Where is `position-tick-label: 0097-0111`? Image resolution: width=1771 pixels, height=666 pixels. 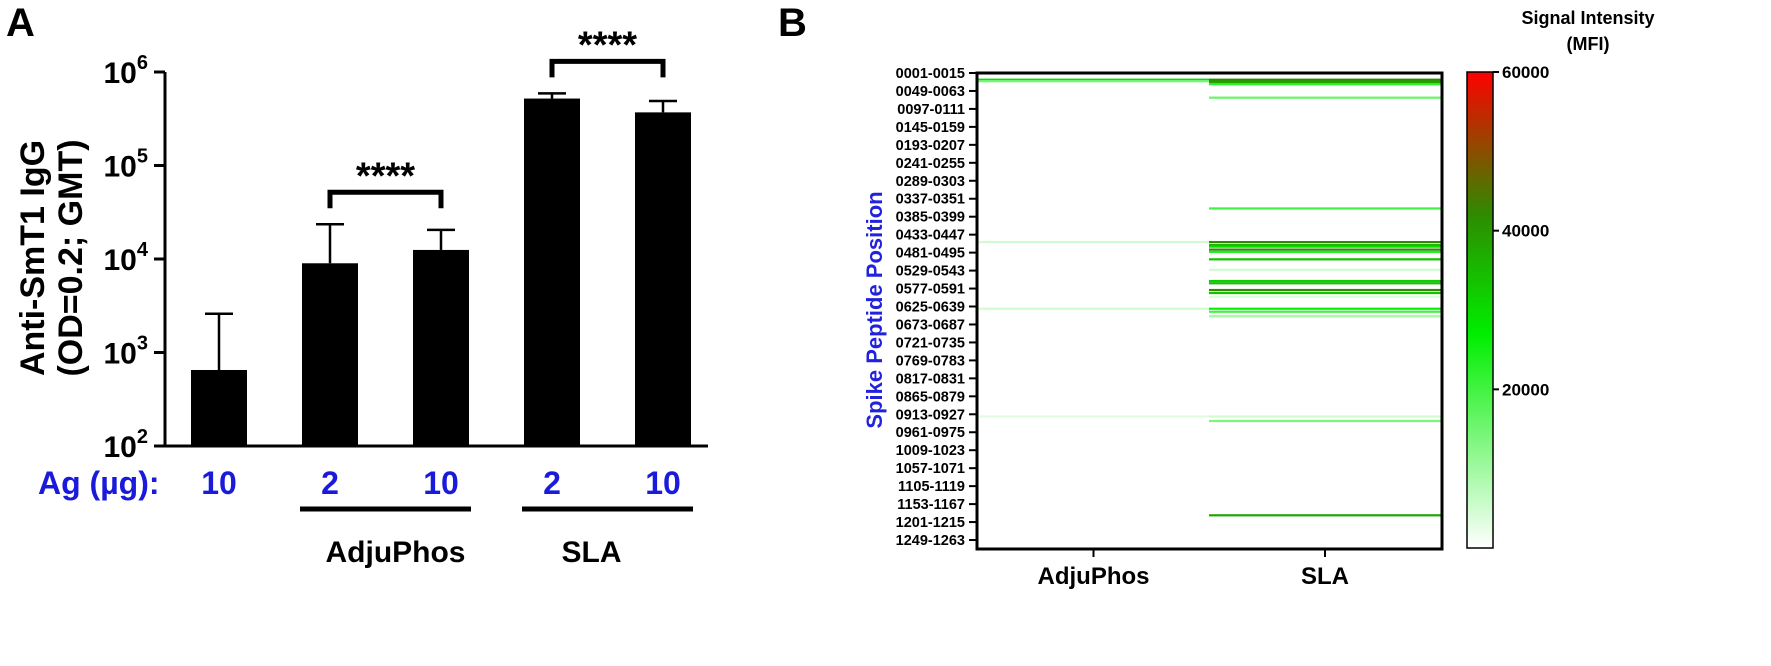
position-tick-label: 0097-0111 is located at coordinates (931, 110).